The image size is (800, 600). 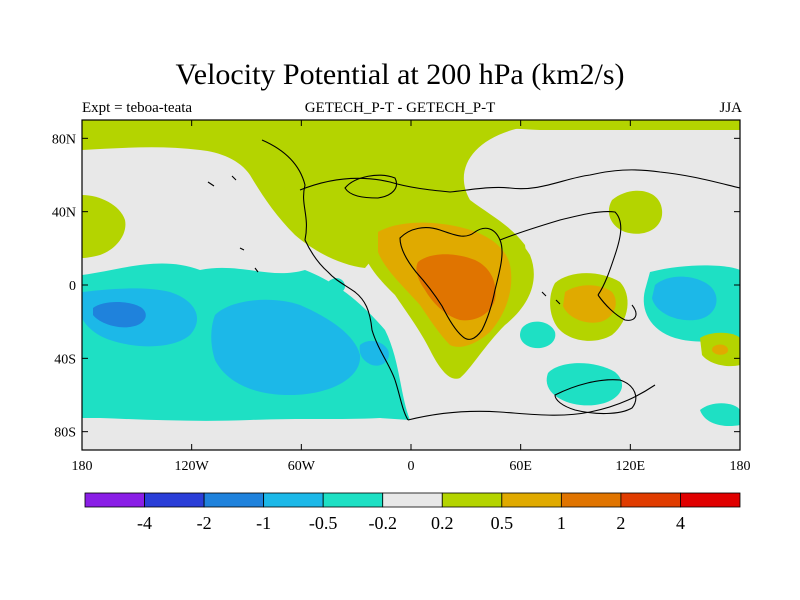 What do you see at coordinates (336, 286) in the screenshot?
I see `contour-south-negative-small-atl` at bounding box center [336, 286].